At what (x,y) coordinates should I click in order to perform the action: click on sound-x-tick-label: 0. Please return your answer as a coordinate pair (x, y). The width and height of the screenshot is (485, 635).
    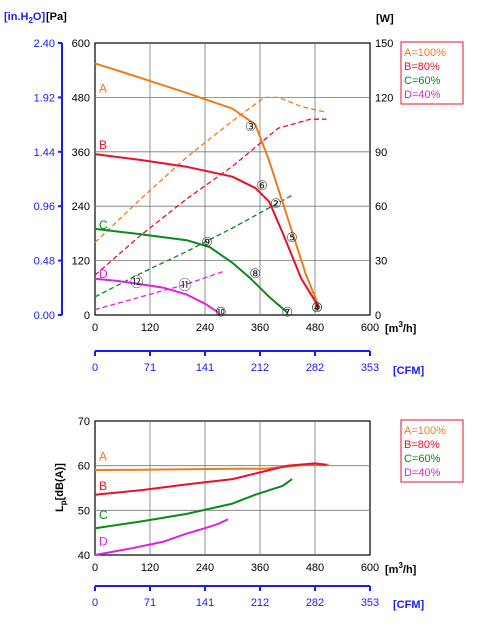
    Looking at the image, I should click on (95, 568).